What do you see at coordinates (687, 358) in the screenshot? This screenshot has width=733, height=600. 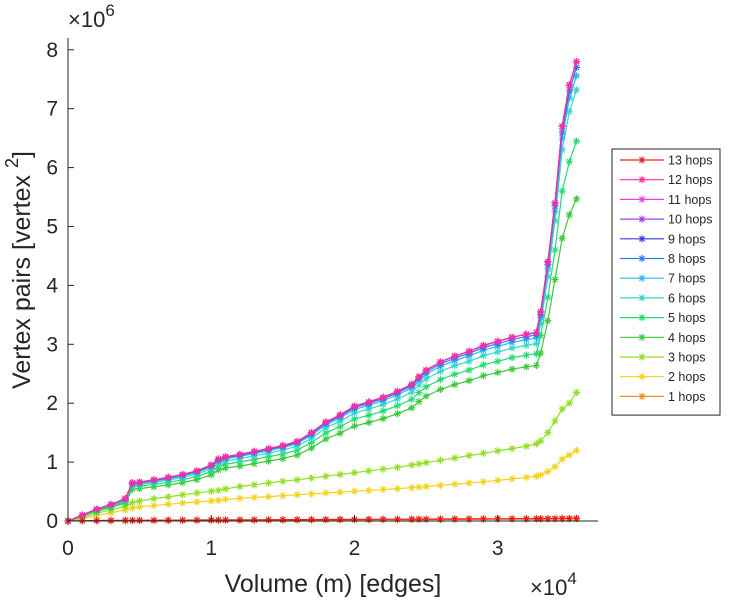 I see `legend-label: 3 hops` at bounding box center [687, 358].